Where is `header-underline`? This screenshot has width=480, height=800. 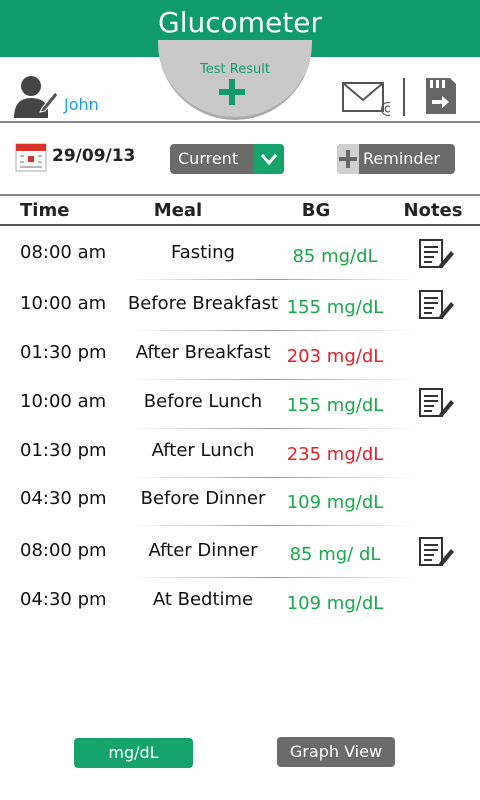 header-underline is located at coordinates (240, 225).